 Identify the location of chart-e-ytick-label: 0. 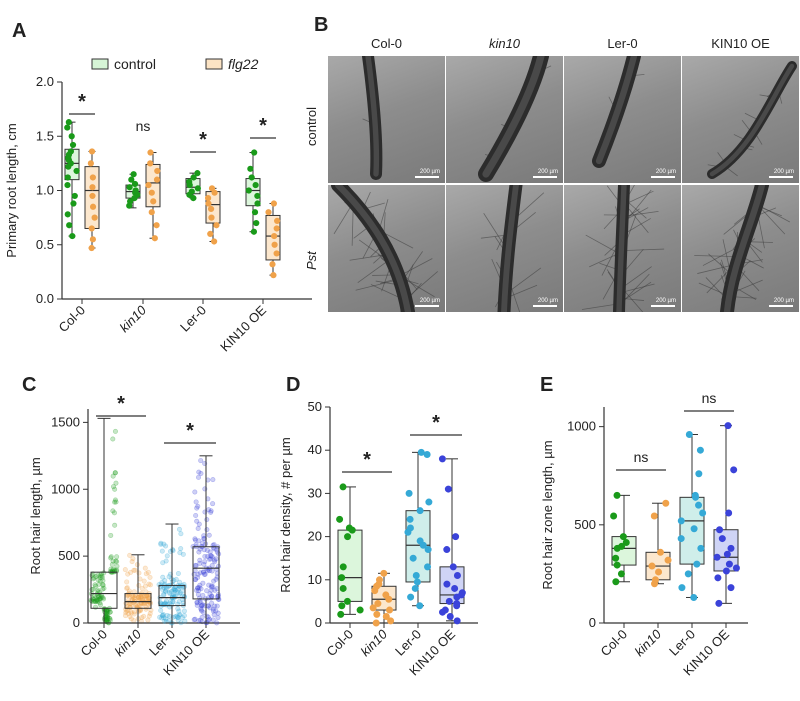
(592, 622).